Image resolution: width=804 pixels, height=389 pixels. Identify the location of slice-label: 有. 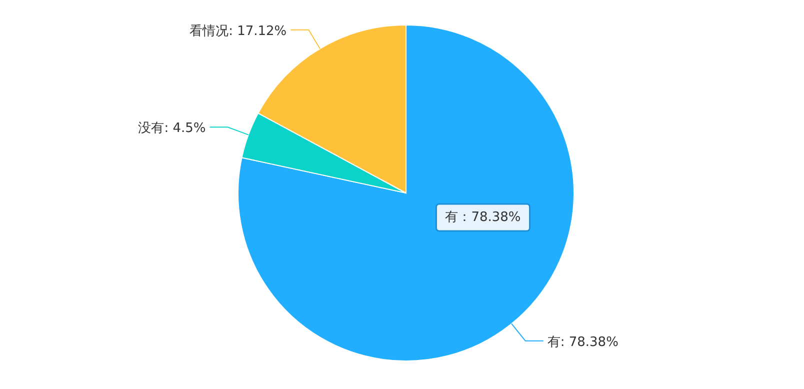
(553, 342).